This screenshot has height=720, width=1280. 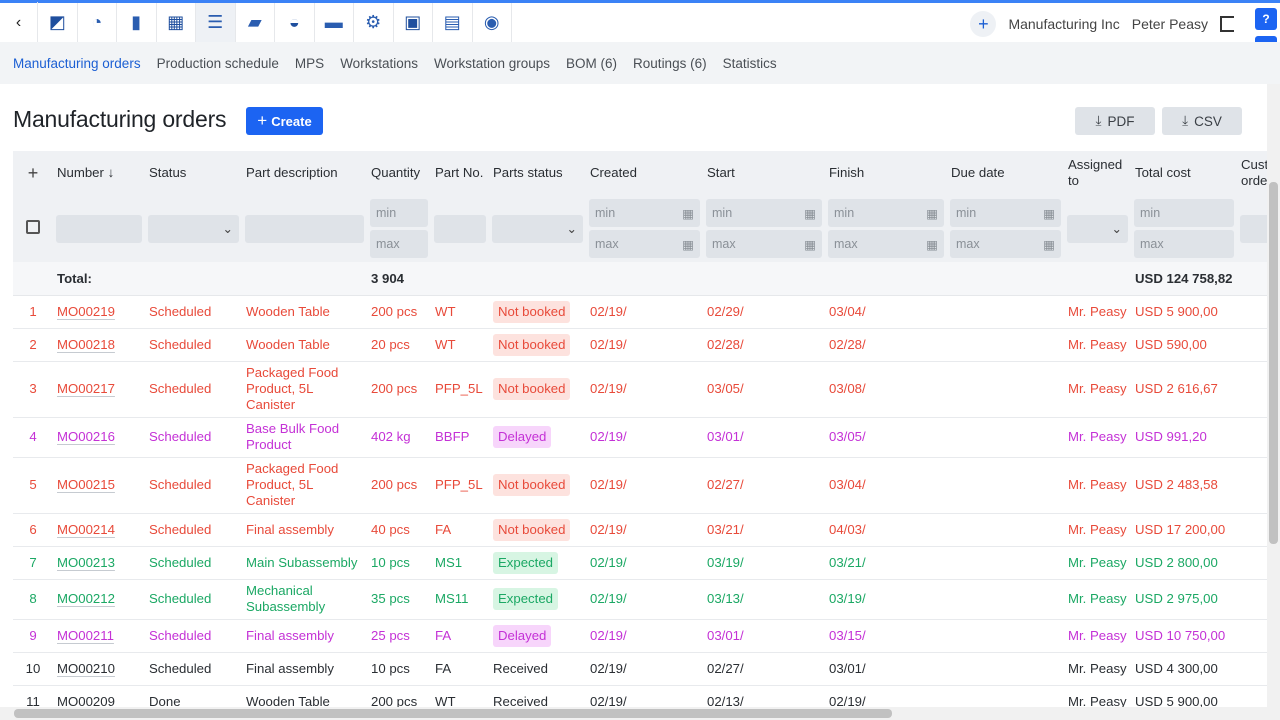 I want to click on header-start: Start, so click(x=764, y=173).